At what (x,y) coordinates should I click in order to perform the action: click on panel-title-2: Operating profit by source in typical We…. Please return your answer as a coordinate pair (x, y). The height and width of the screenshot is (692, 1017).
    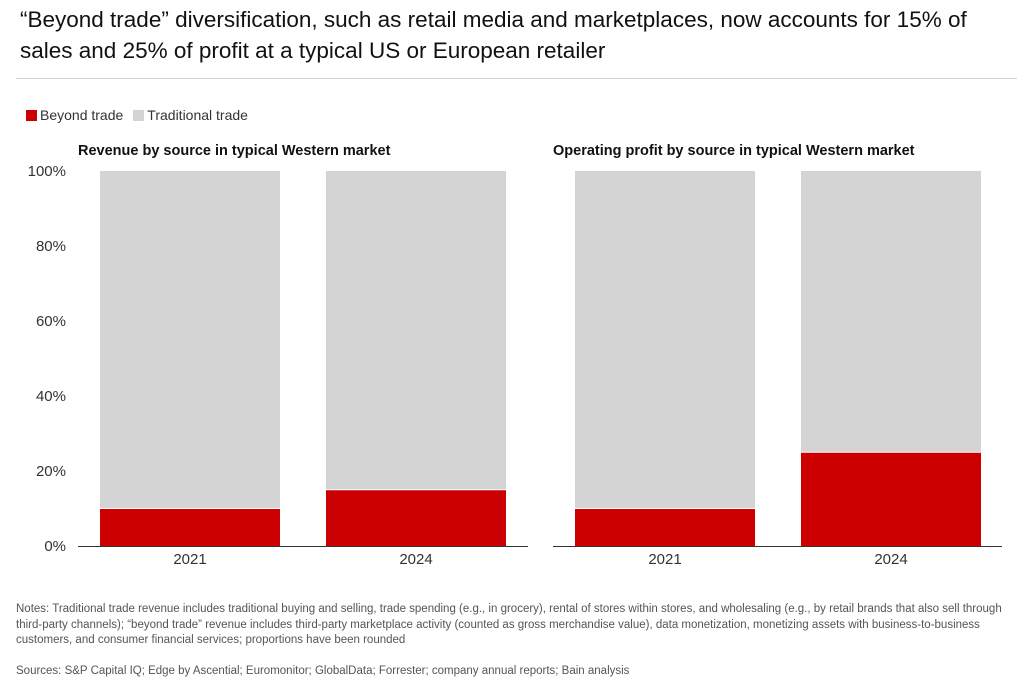
    Looking at the image, I should click on (734, 151).